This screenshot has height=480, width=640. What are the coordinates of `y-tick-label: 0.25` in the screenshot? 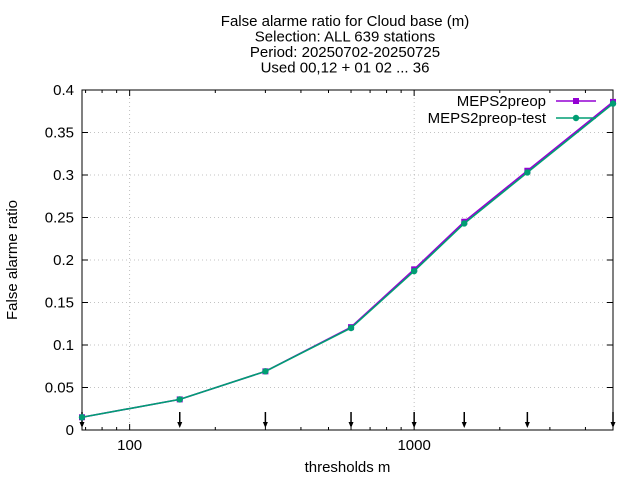 It's located at (59, 218).